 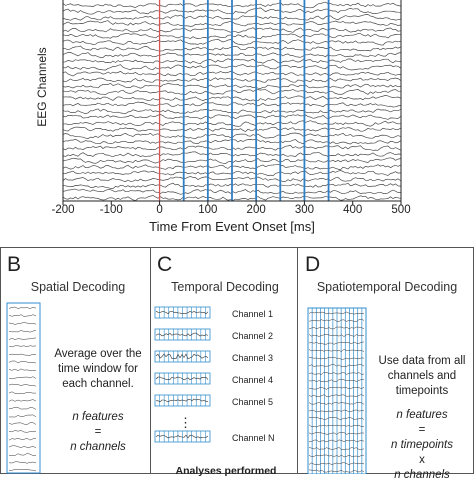 What do you see at coordinates (159, 210) in the screenshot?
I see `x-tick-label: 0` at bounding box center [159, 210].